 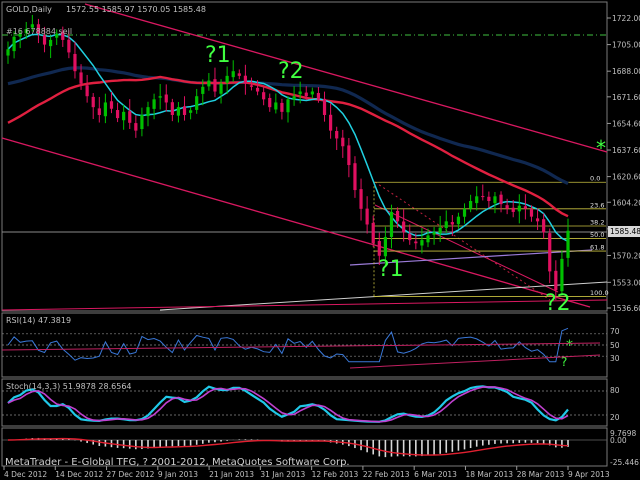 What do you see at coordinates (383, 296) in the screenshot?
I see `flat-support-line` at bounding box center [383, 296].